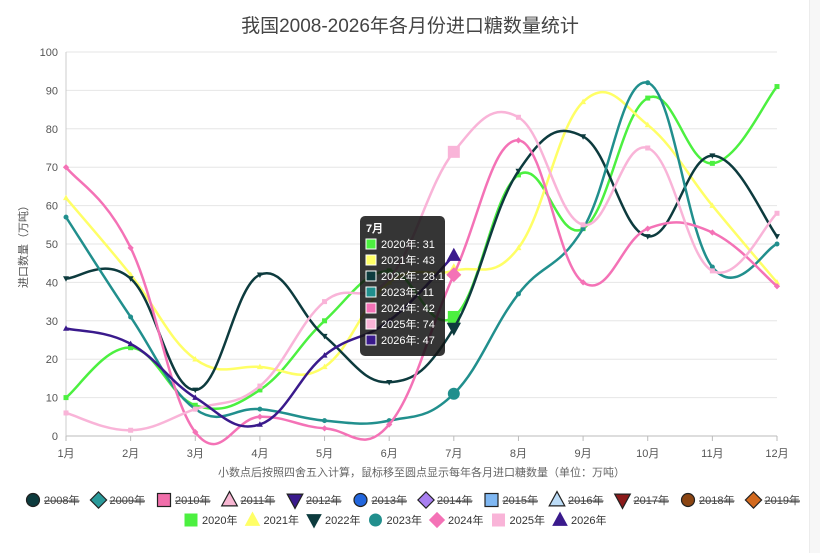 This screenshot has height=558, width=820. What do you see at coordinates (575, 498) in the screenshot?
I see `legend-item: 2016年` at bounding box center [575, 498].